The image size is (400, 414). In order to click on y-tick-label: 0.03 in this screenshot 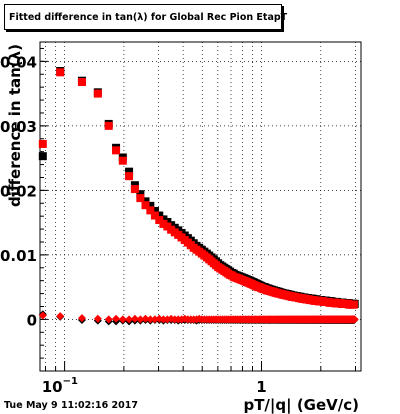, I will do `click(18, 127)`.